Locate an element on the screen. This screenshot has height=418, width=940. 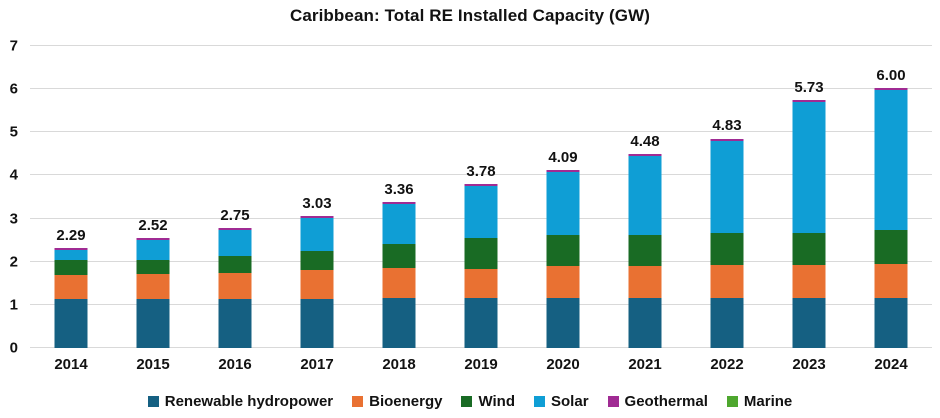
bar-total-label: 3.78 is located at coordinates (481, 171).